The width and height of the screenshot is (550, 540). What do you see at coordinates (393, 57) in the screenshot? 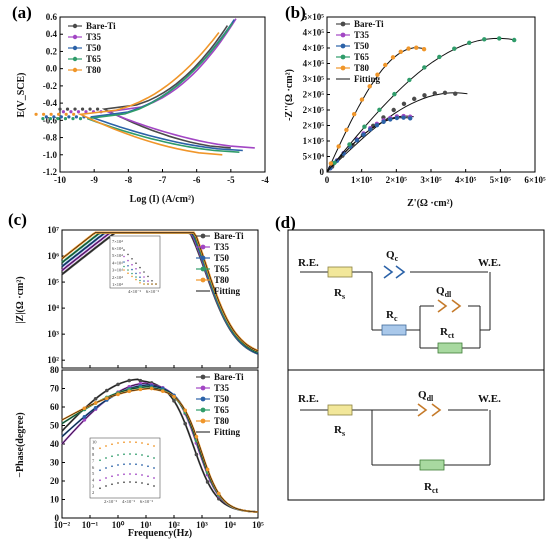
I see `nyquist-point-t80` at bounding box center [393, 57].